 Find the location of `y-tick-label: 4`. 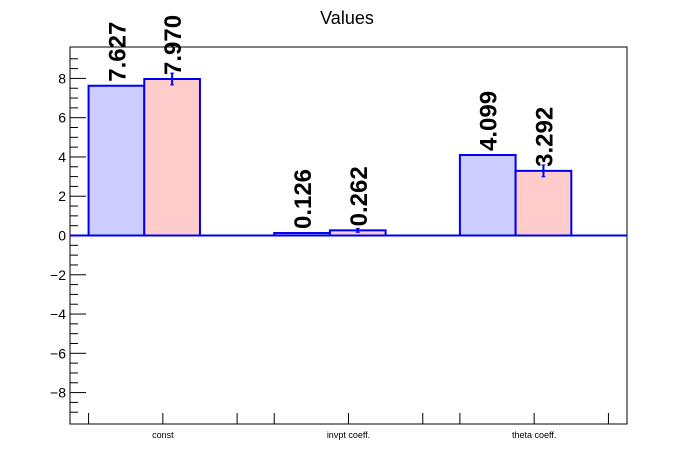

y-tick-label: 4 is located at coordinates (62, 157).